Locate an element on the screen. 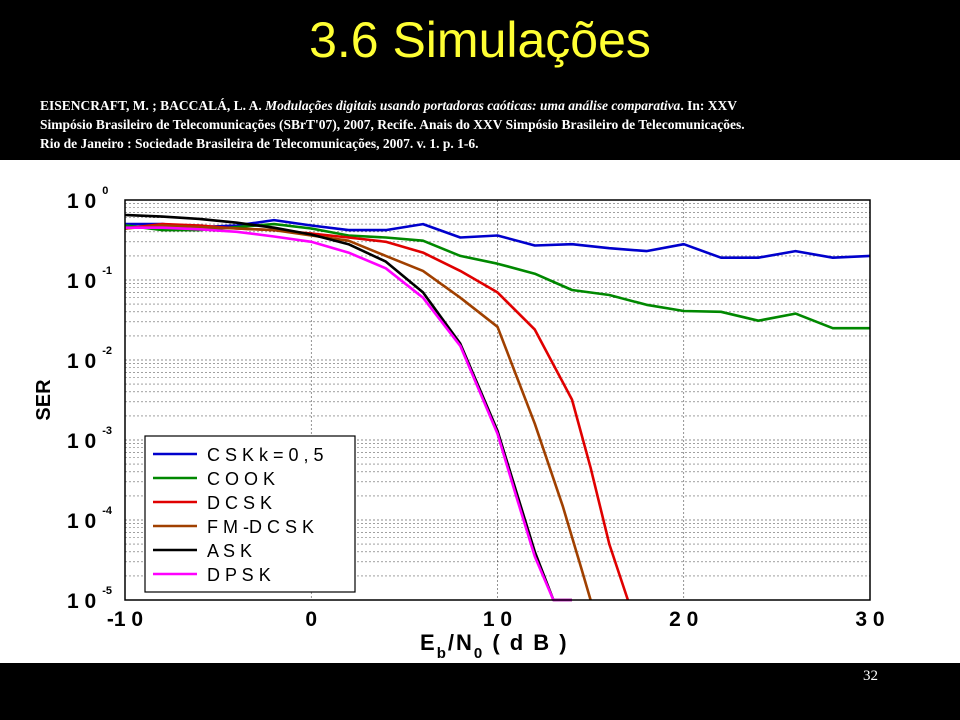 The height and width of the screenshot is (720, 960). legend-box is located at coordinates (250, 514).